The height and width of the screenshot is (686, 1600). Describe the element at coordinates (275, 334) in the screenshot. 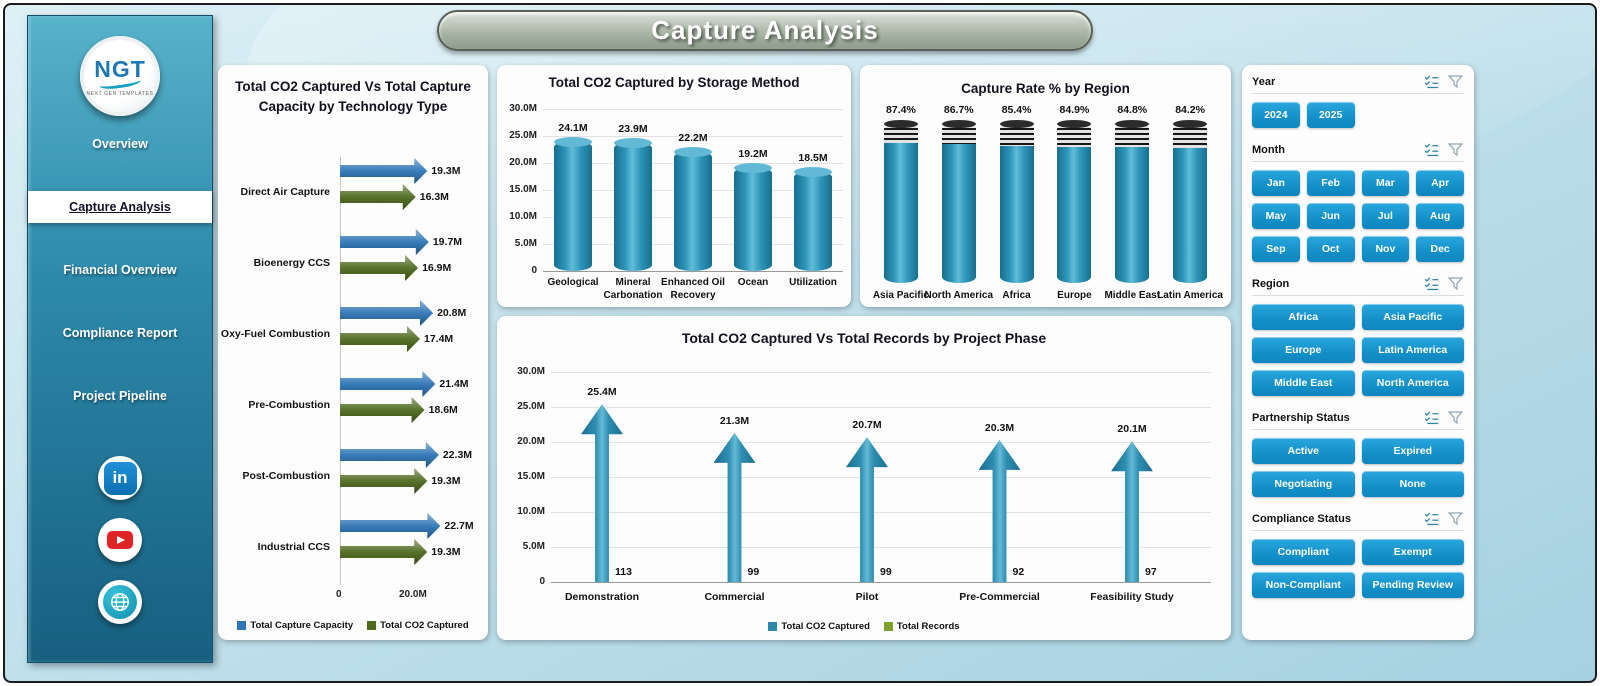

I see `tech-category-label: Oxy-Fuel Combustion` at that location.